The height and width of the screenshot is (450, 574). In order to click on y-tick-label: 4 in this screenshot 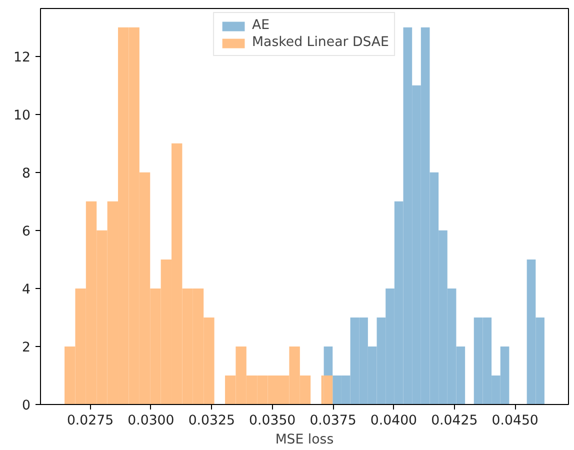, I will do `click(26, 290)`.